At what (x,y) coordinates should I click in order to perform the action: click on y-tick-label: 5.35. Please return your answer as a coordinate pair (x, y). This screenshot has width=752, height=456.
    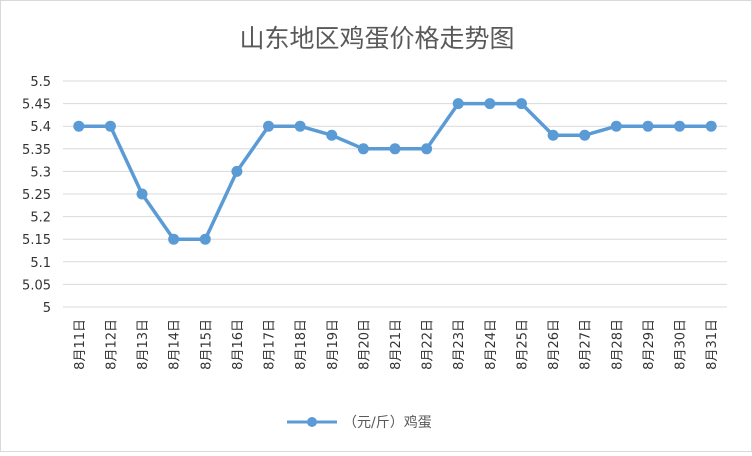
    Looking at the image, I should click on (36, 150).